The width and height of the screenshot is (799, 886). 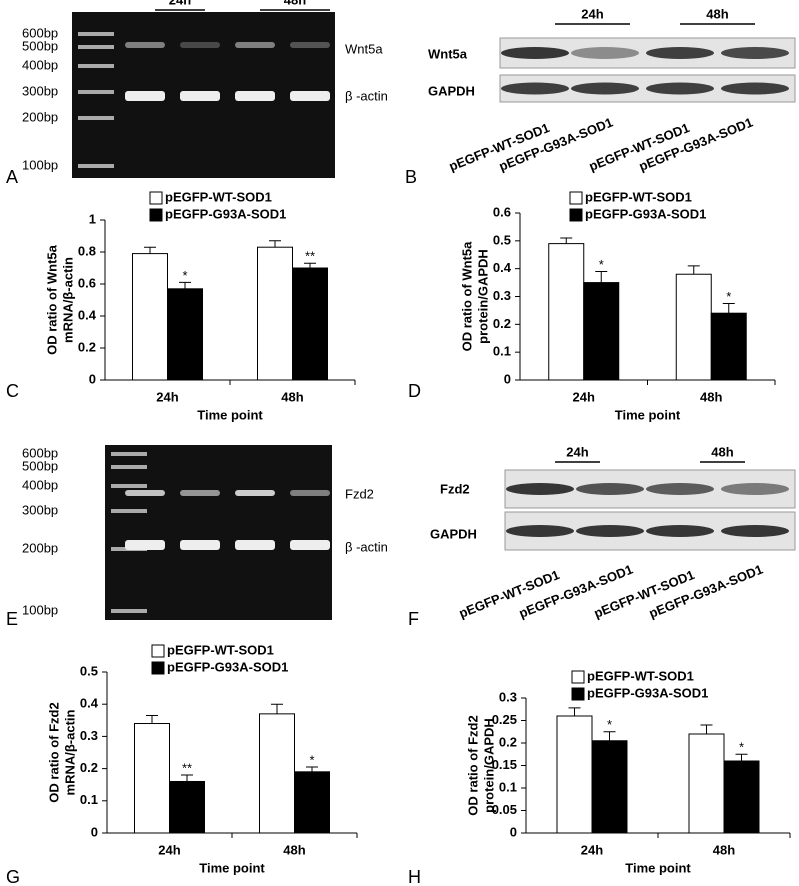 I want to click on lane-label: pEGFP-WT-SOD1, so click(x=509, y=594).